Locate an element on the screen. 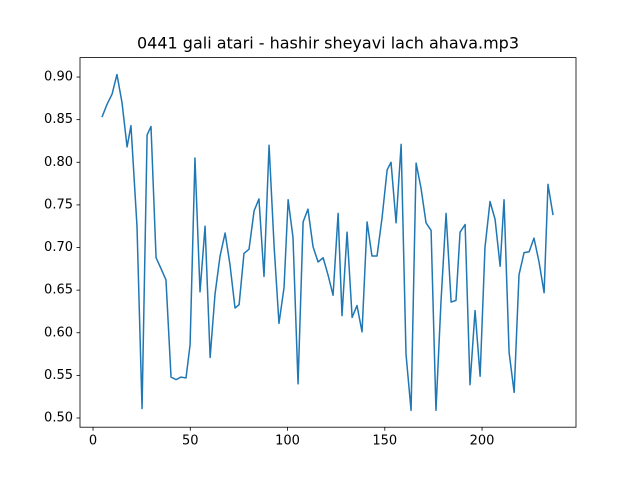 The width and height of the screenshot is (640, 480). y-tick-label: 0.50 is located at coordinates (58, 417).